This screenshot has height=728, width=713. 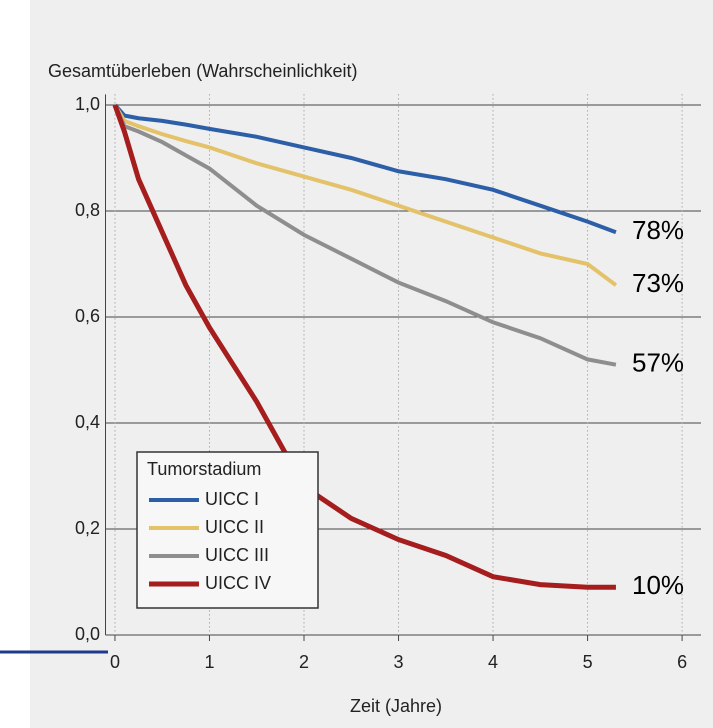 I want to click on legend-label: UICC II, so click(x=234, y=527).